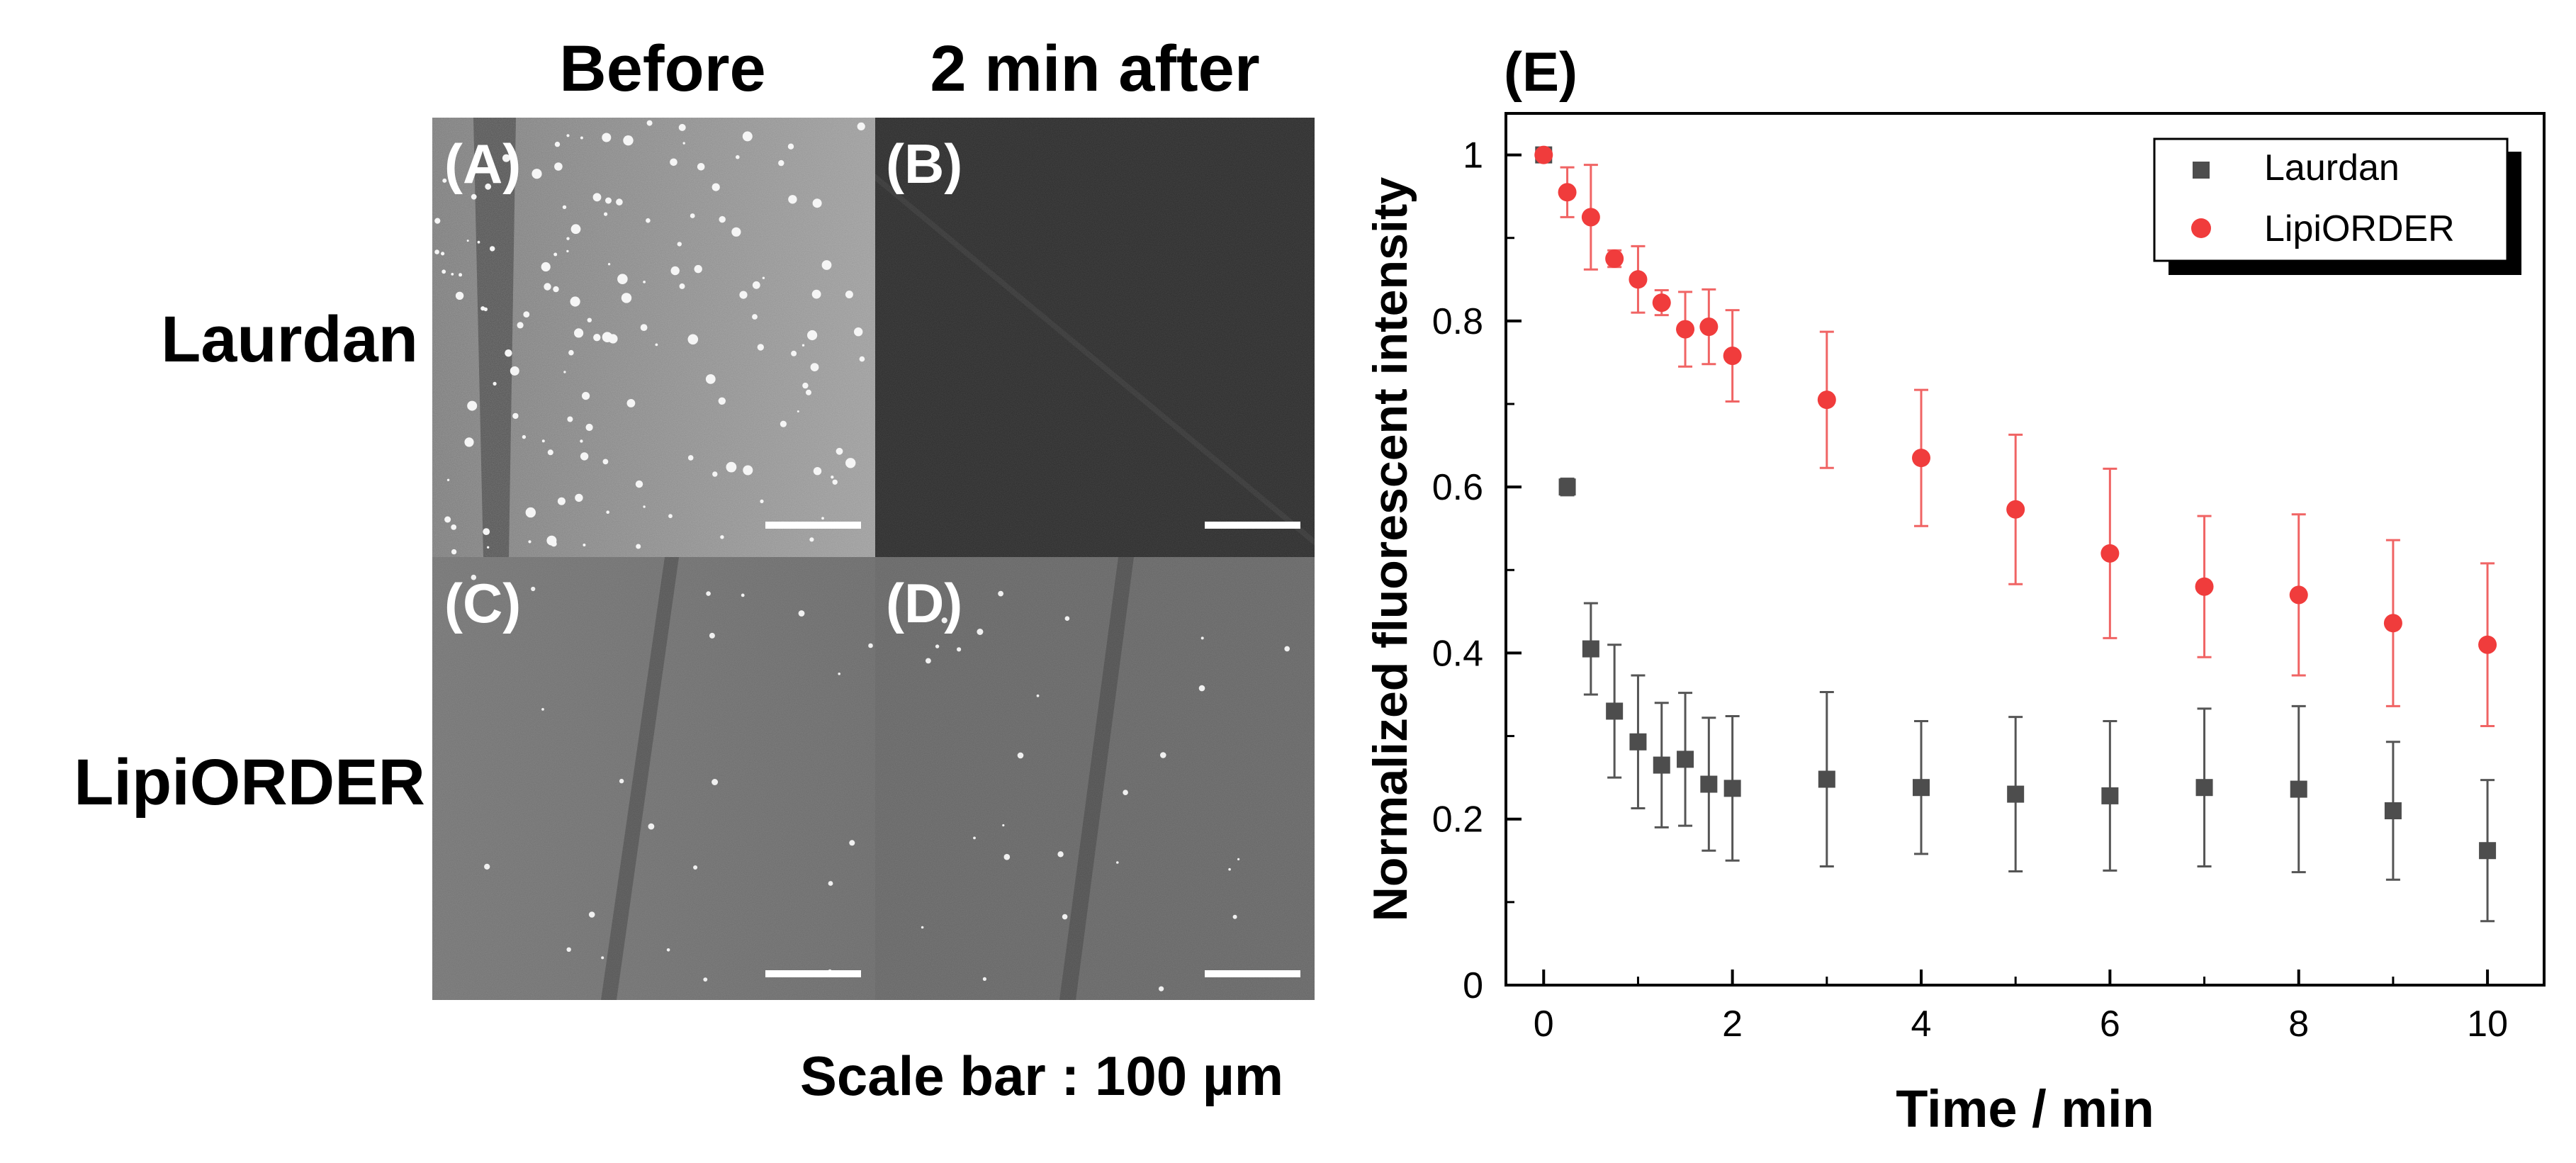  I want to click on column-header-after: 2 min after, so click(1094, 69).